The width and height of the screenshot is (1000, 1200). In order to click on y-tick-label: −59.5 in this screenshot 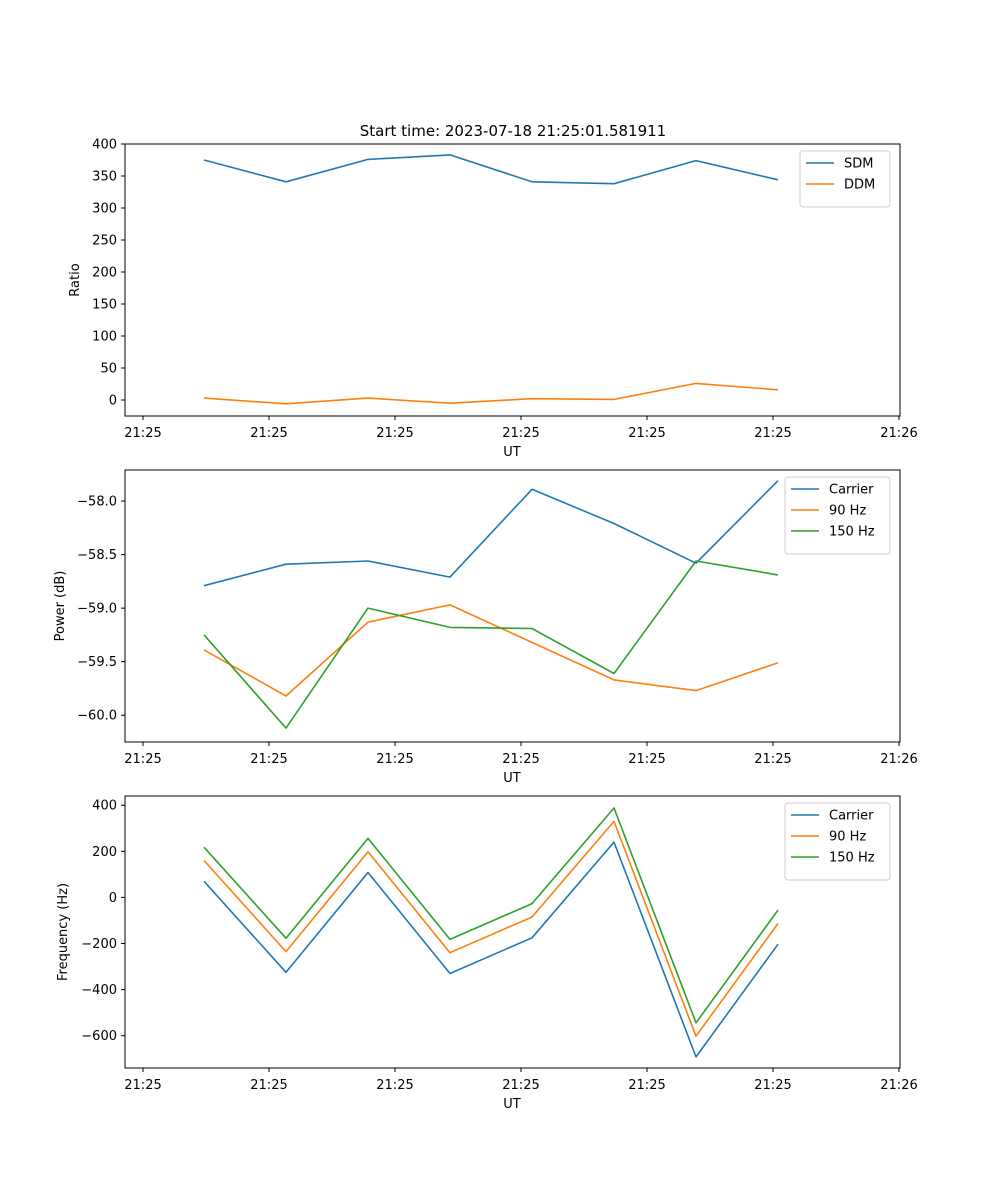, I will do `click(97, 662)`.